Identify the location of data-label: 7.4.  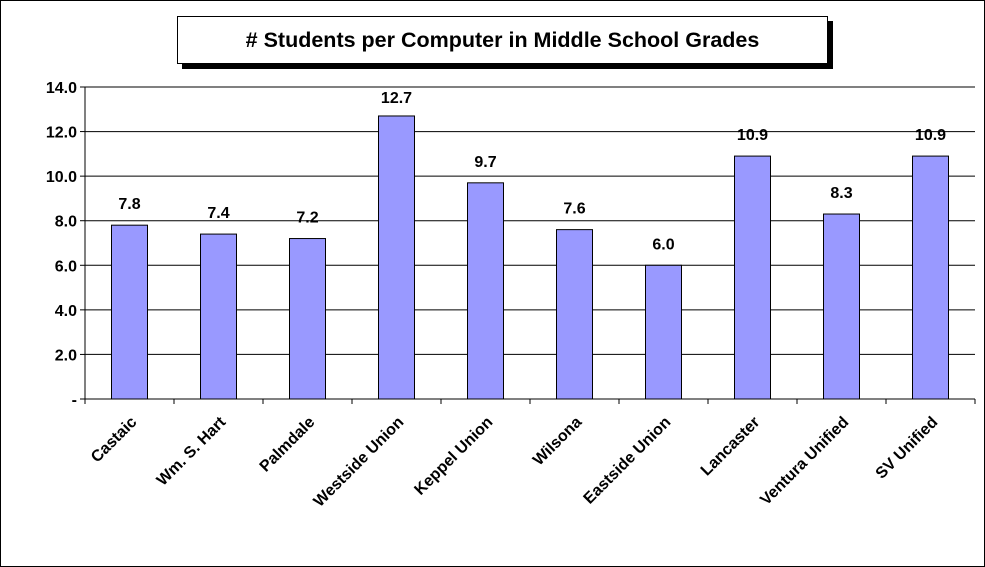
(218, 213).